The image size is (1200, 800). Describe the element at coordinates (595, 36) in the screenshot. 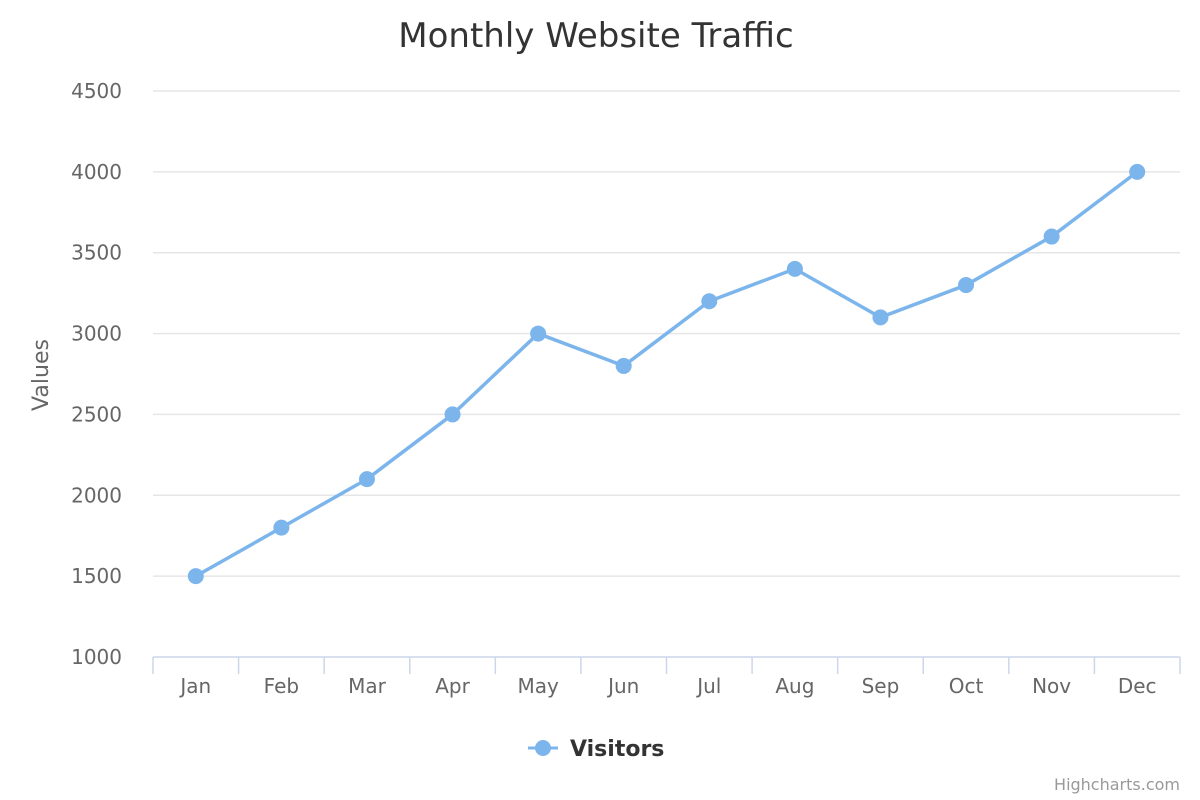

I see `chart-title: Monthly Website Traffic` at that location.